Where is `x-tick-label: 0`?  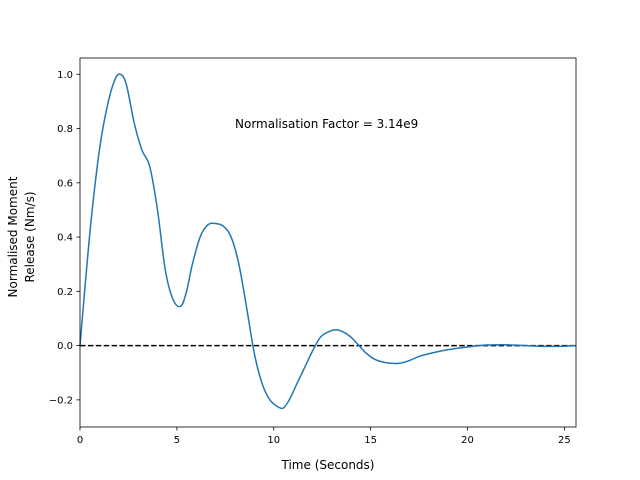 x-tick-label: 0 is located at coordinates (80, 440).